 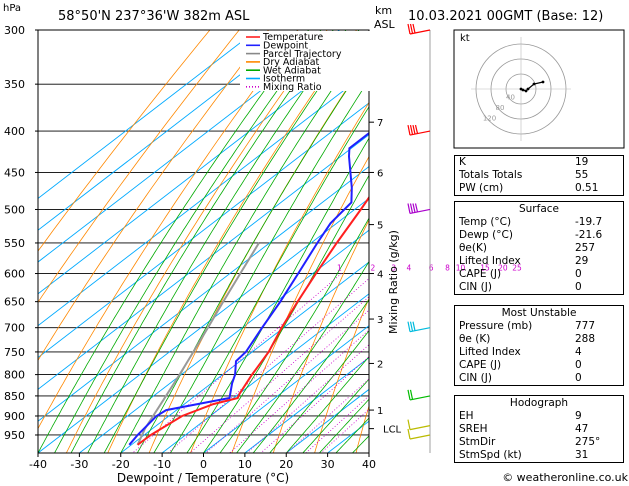 What do you see at coordinates (14, 243) in the screenshot?
I see `pressure-label: 550` at bounding box center [14, 243].